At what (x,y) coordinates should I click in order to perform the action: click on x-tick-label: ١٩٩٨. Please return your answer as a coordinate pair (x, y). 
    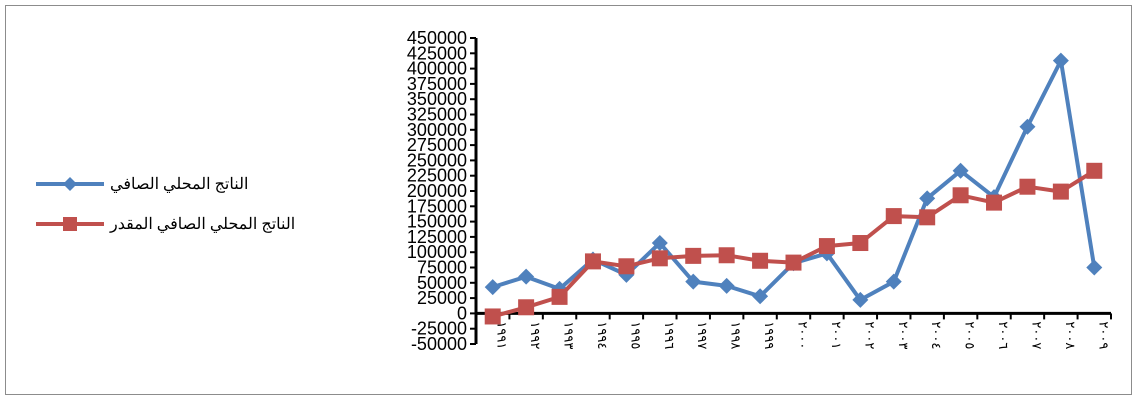
    Looking at the image, I should click on (735, 335).